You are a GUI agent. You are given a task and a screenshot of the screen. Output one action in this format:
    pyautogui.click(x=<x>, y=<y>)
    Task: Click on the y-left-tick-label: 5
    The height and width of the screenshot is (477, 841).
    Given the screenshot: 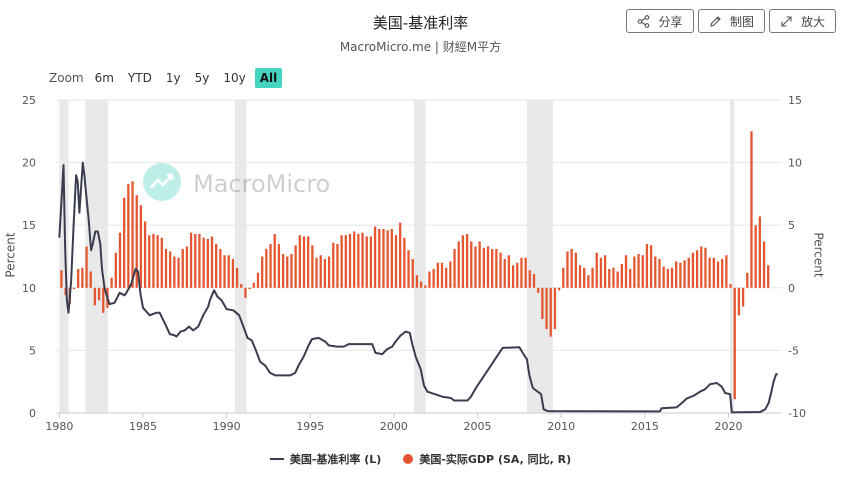 What is the action you would take?
    pyautogui.click(x=32, y=350)
    